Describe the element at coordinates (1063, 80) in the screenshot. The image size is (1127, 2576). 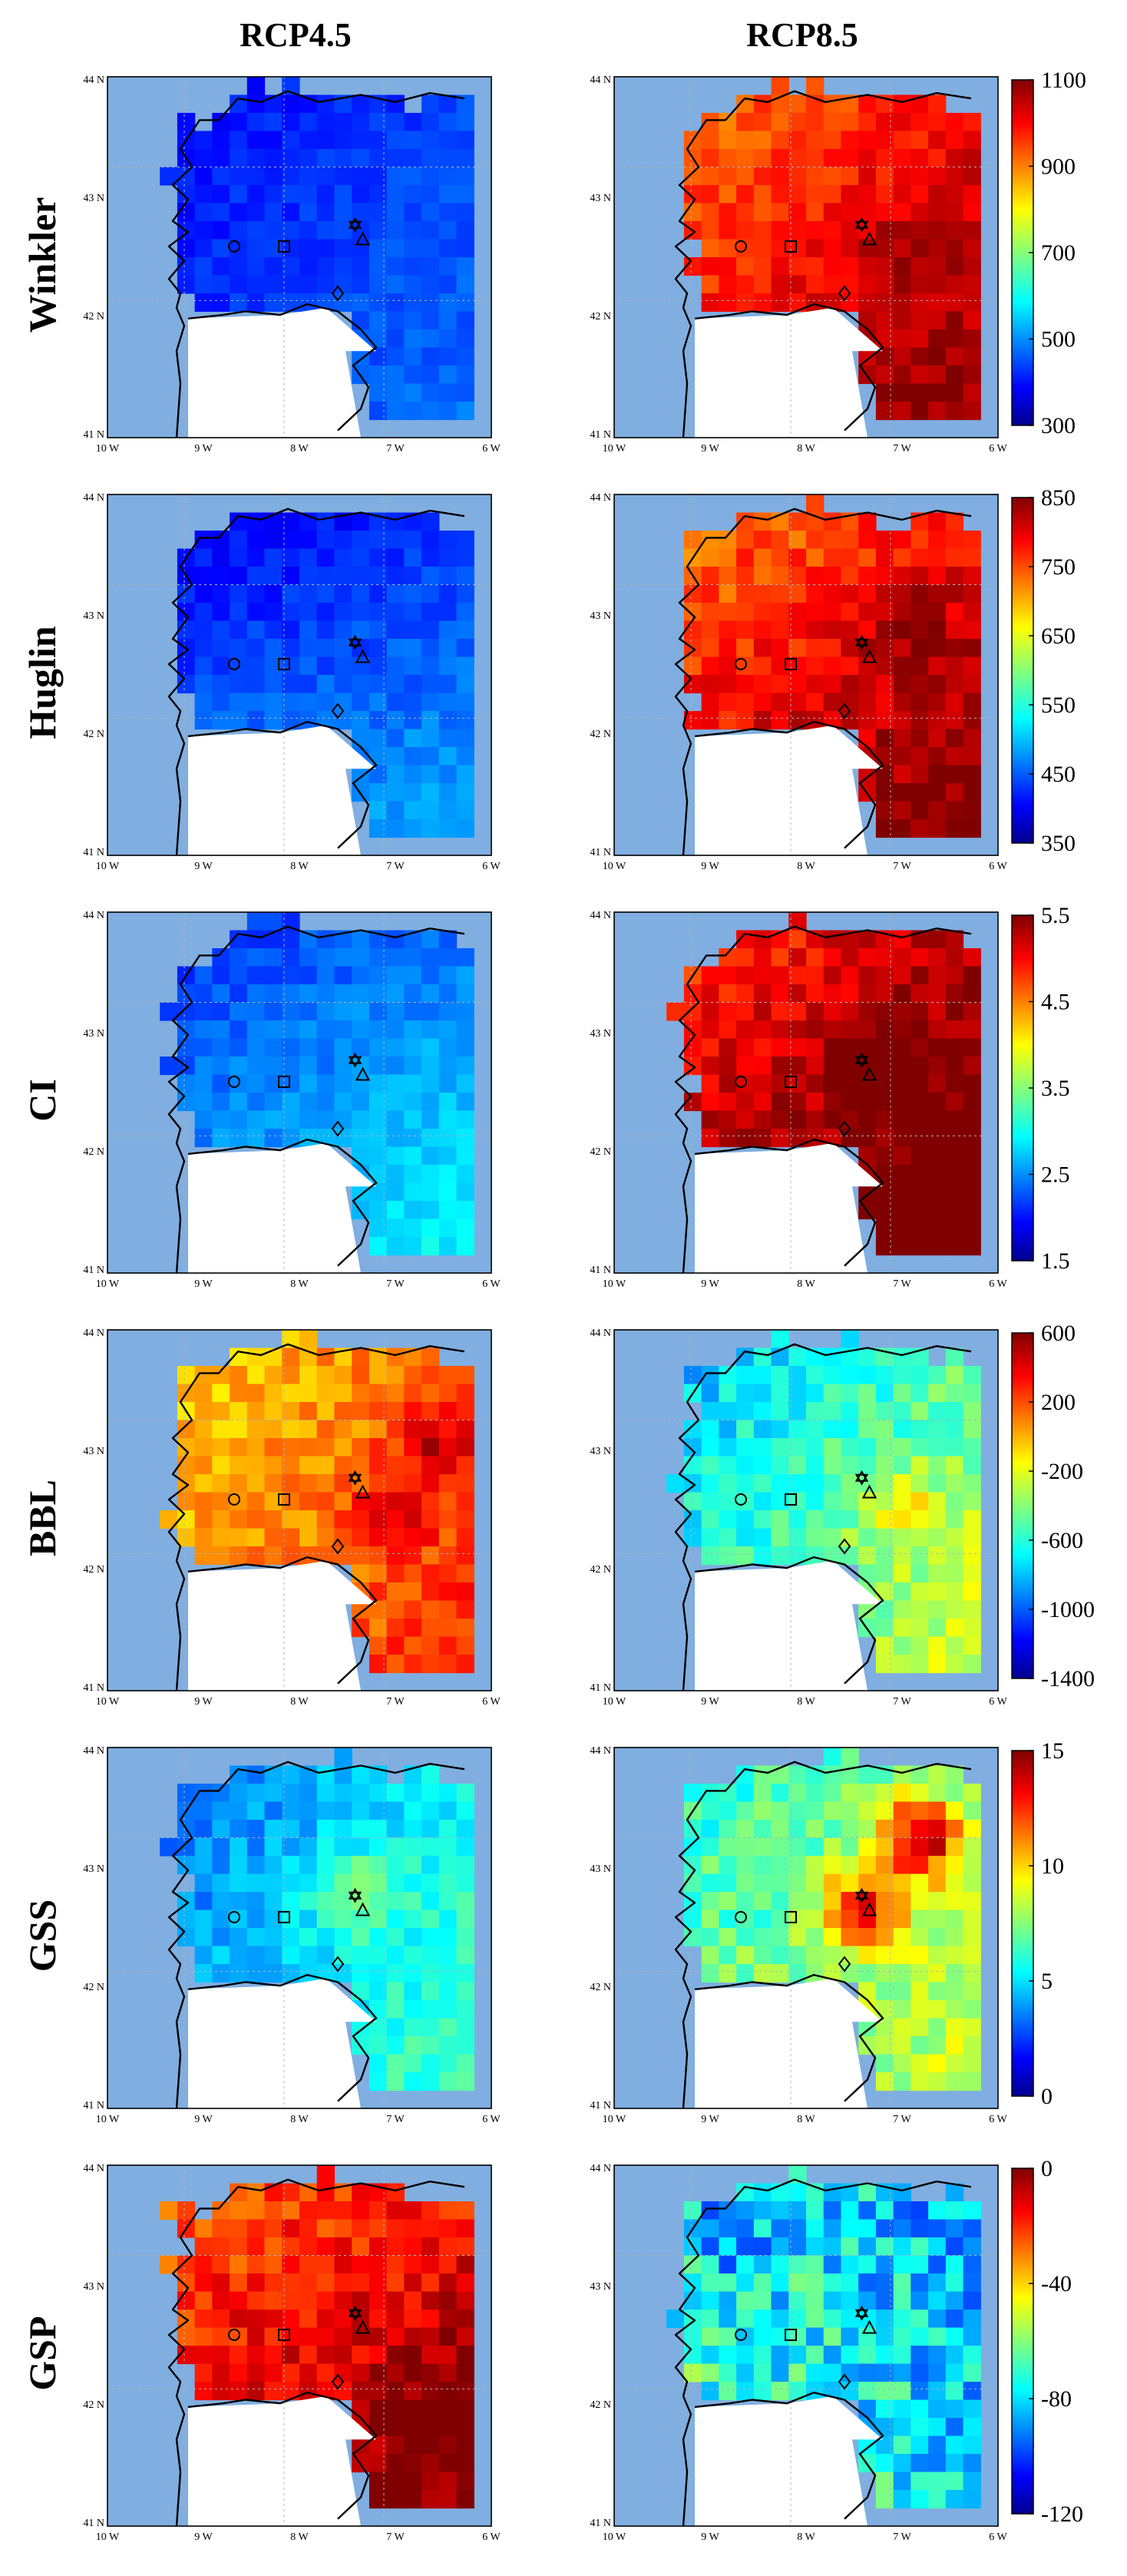
I see `colorbar-tick-label: 1100` at that location.